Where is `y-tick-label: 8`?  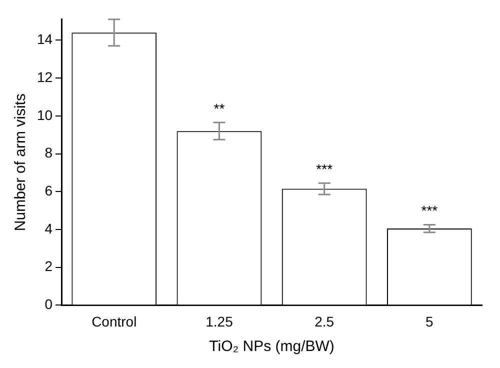
y-tick-label: 8 is located at coordinates (48, 152).